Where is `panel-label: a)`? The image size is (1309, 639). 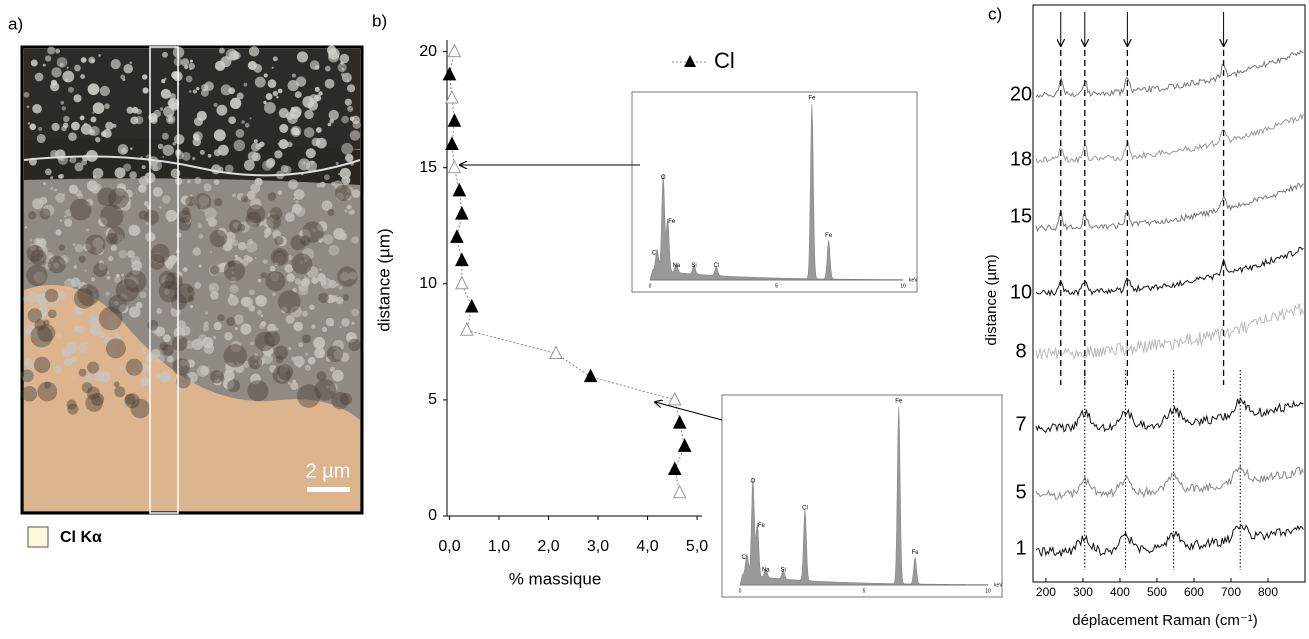 panel-label: a) is located at coordinates (15, 23).